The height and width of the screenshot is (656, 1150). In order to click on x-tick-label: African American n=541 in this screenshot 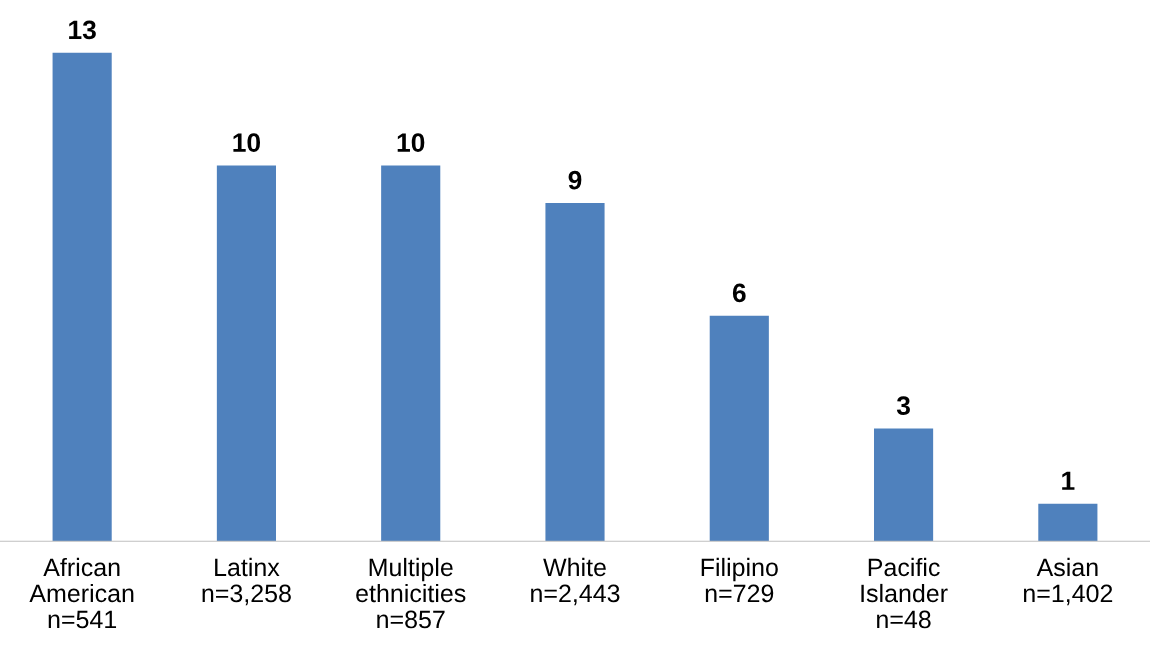, I will do `click(81, 593)`.